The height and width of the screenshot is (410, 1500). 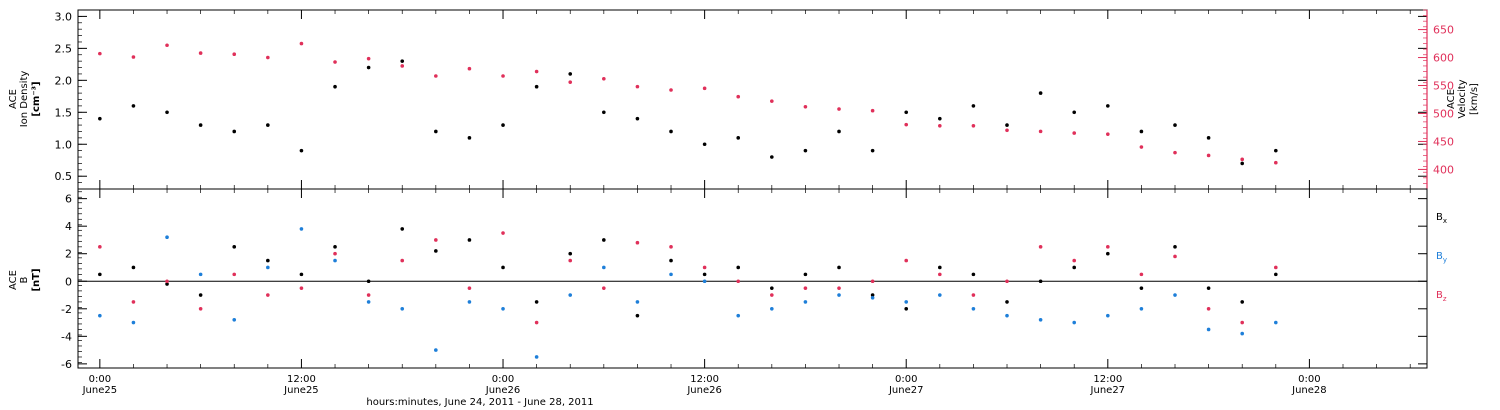 I want to click on velocity-tick-label: 500, so click(x=1443, y=113).